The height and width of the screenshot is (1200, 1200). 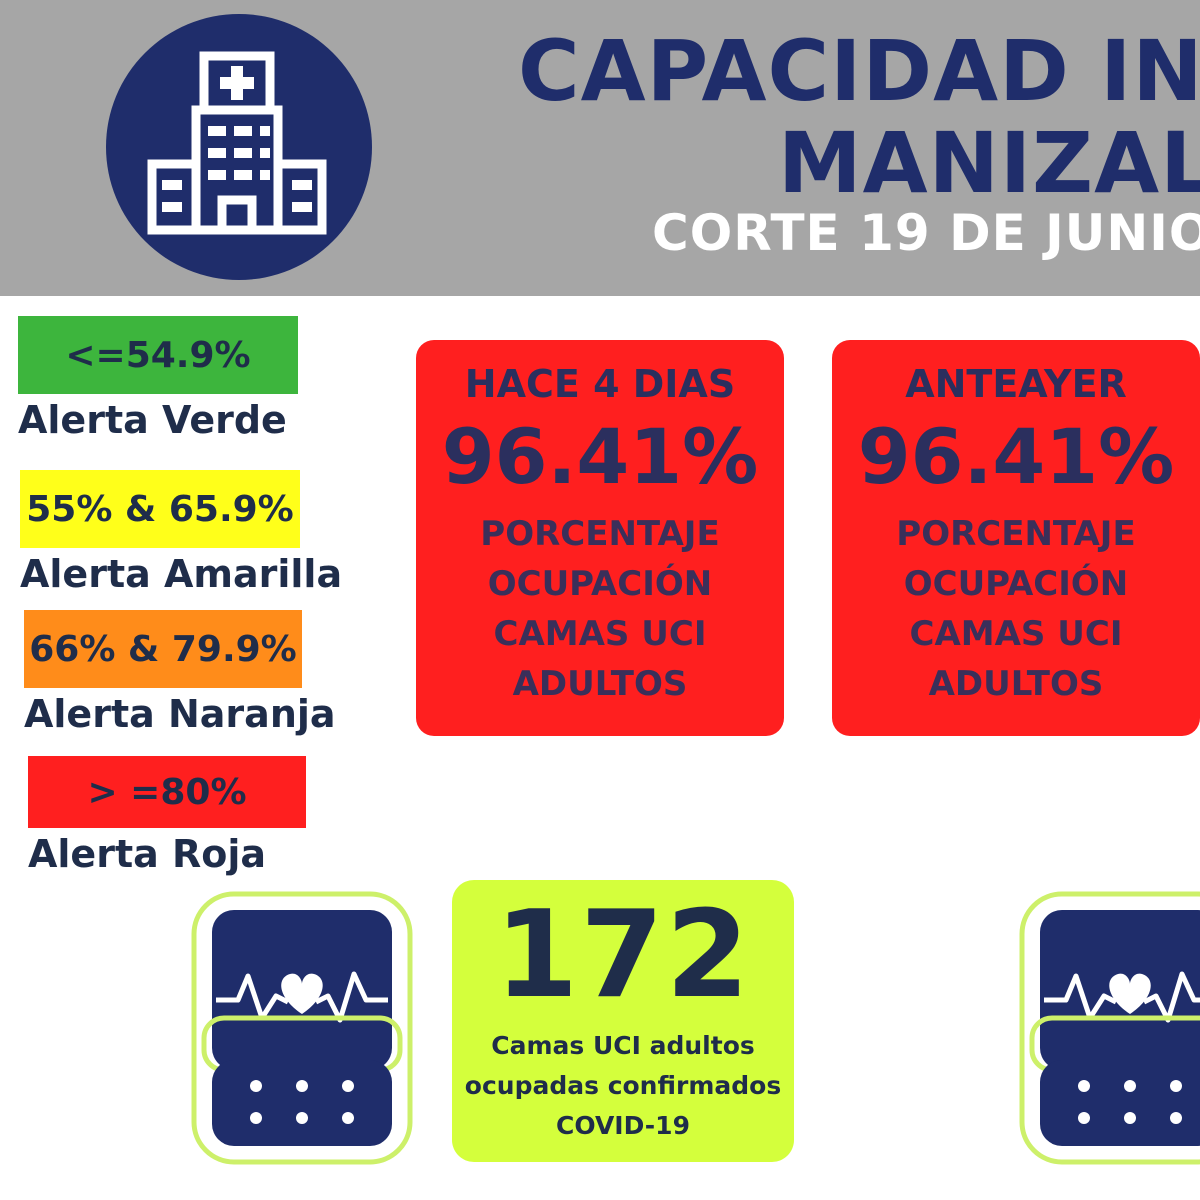 What do you see at coordinates (147, 854) in the screenshot?
I see `legend-label-red: Alerta Roja` at bounding box center [147, 854].